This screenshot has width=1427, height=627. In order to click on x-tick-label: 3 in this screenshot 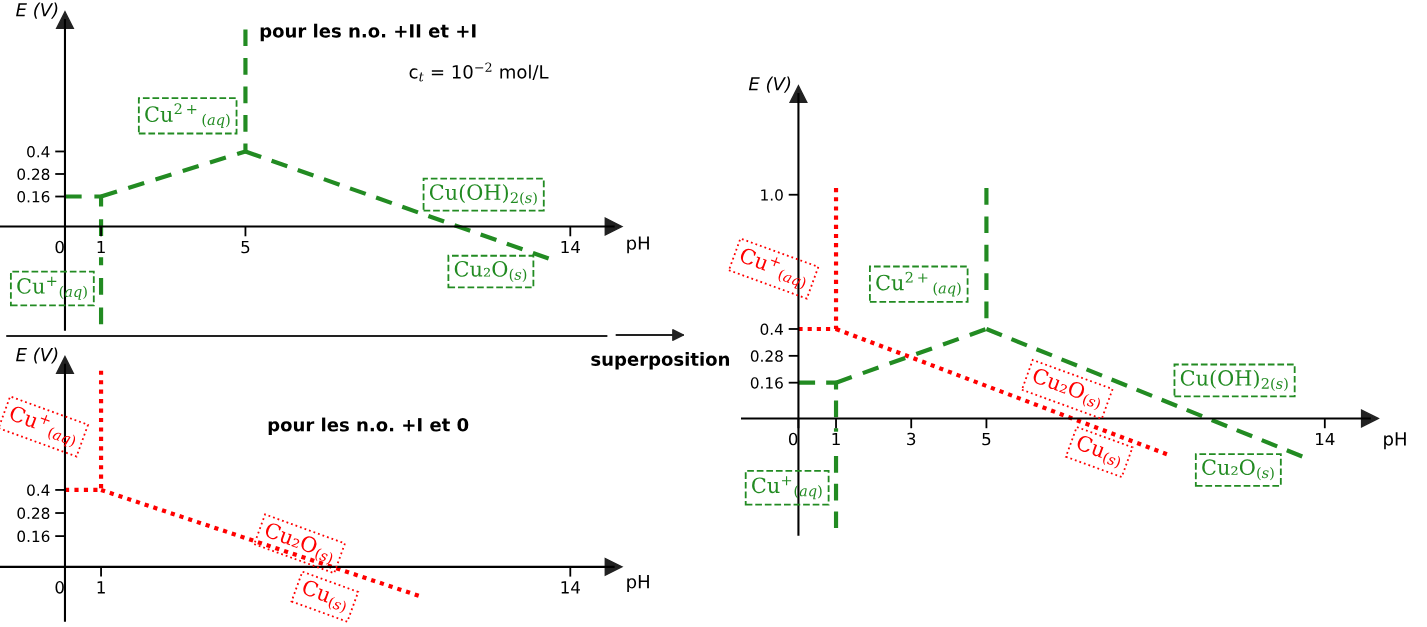, I will do `click(911, 439)`.